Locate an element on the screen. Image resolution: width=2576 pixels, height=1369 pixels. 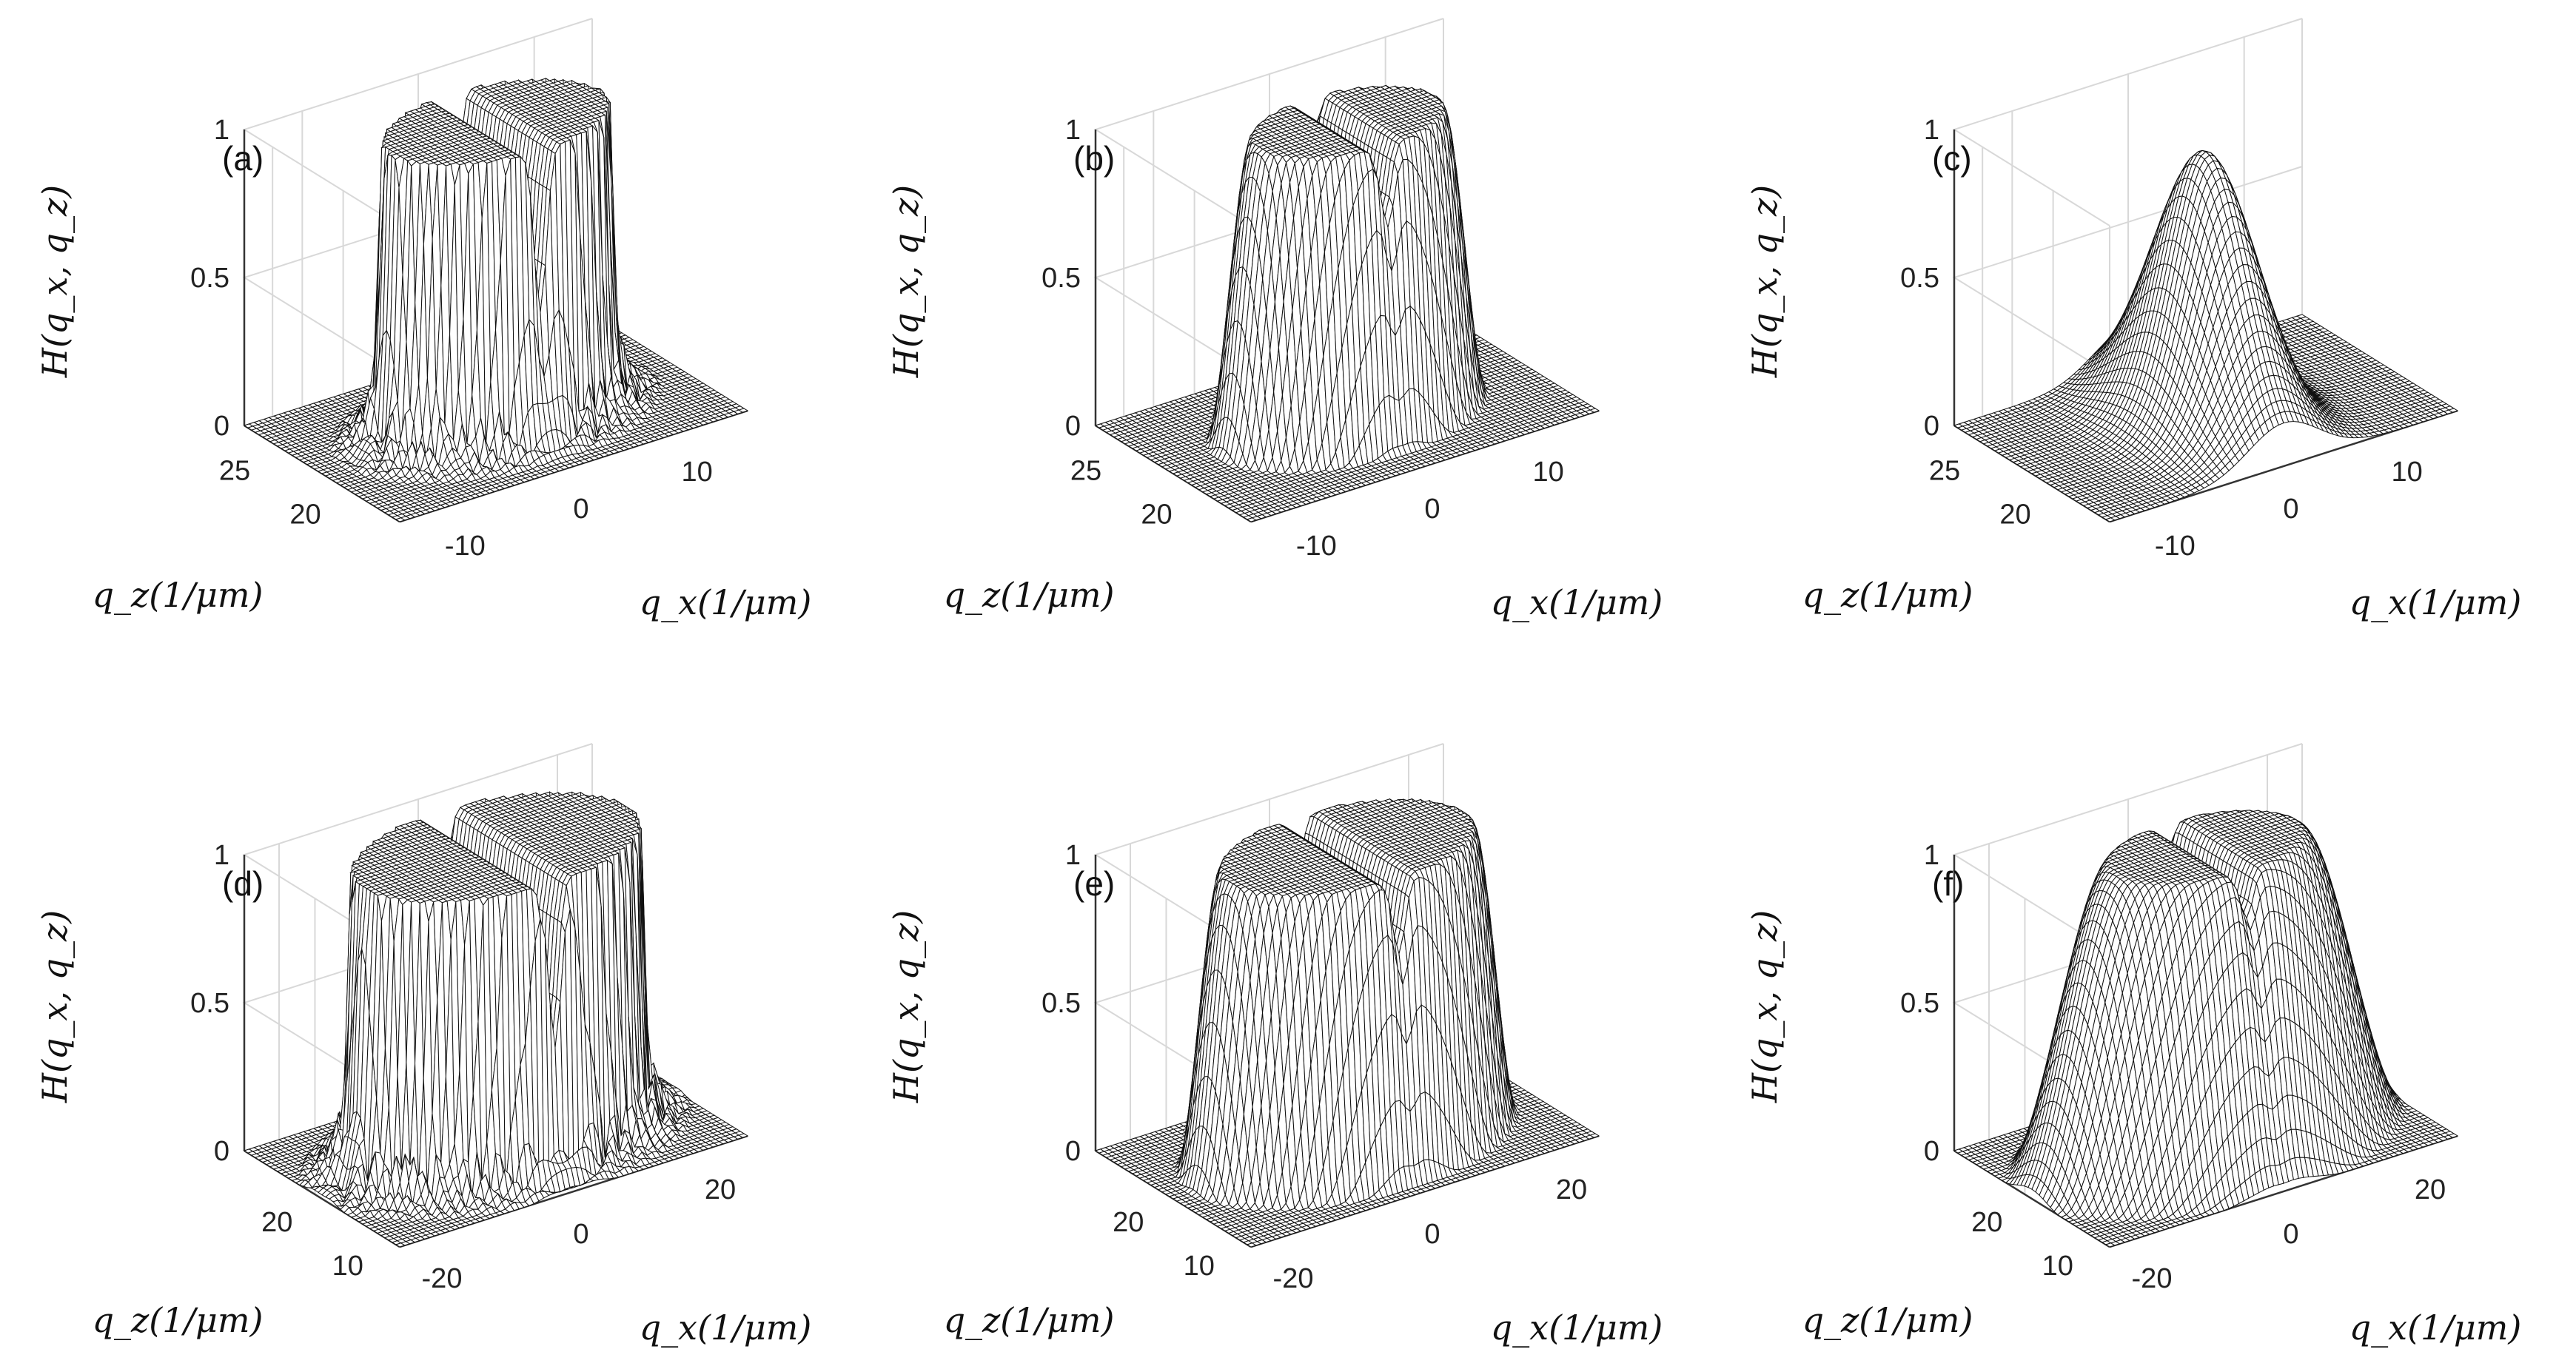
qx-tick-label: -10 is located at coordinates (465, 546).